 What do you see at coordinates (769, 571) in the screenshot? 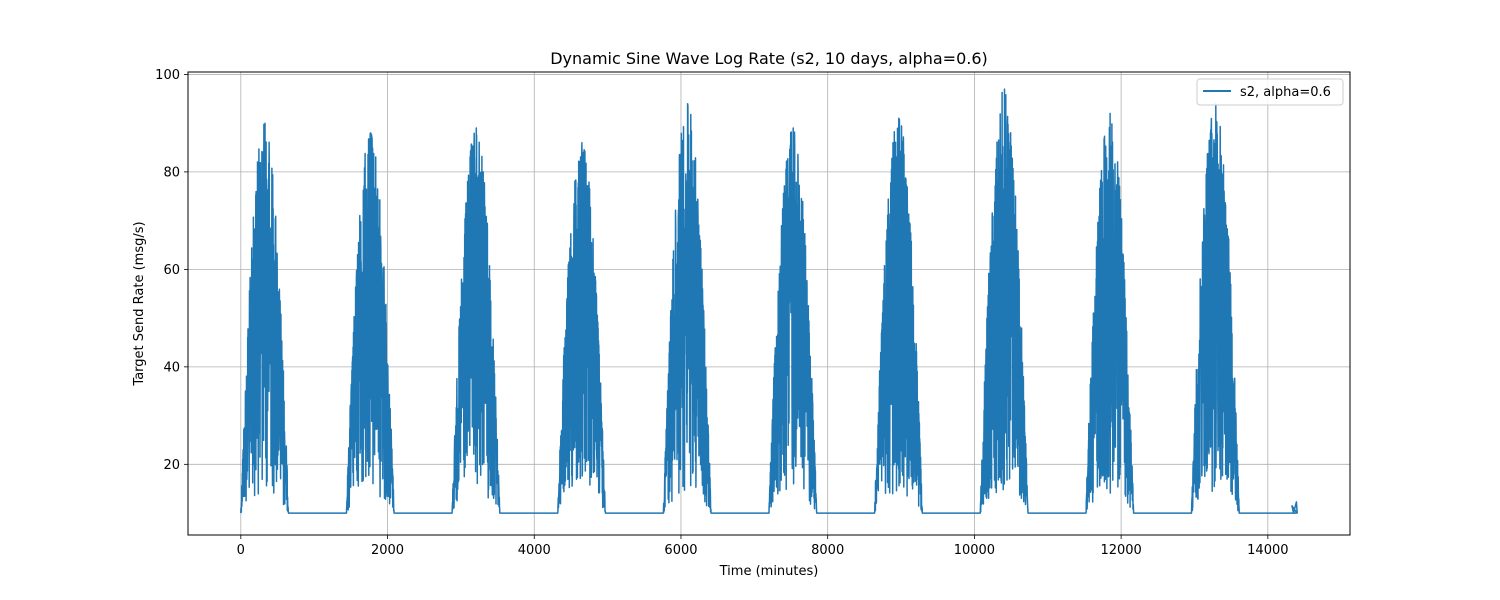
I see `x-axis-label: Time (minutes)` at bounding box center [769, 571].